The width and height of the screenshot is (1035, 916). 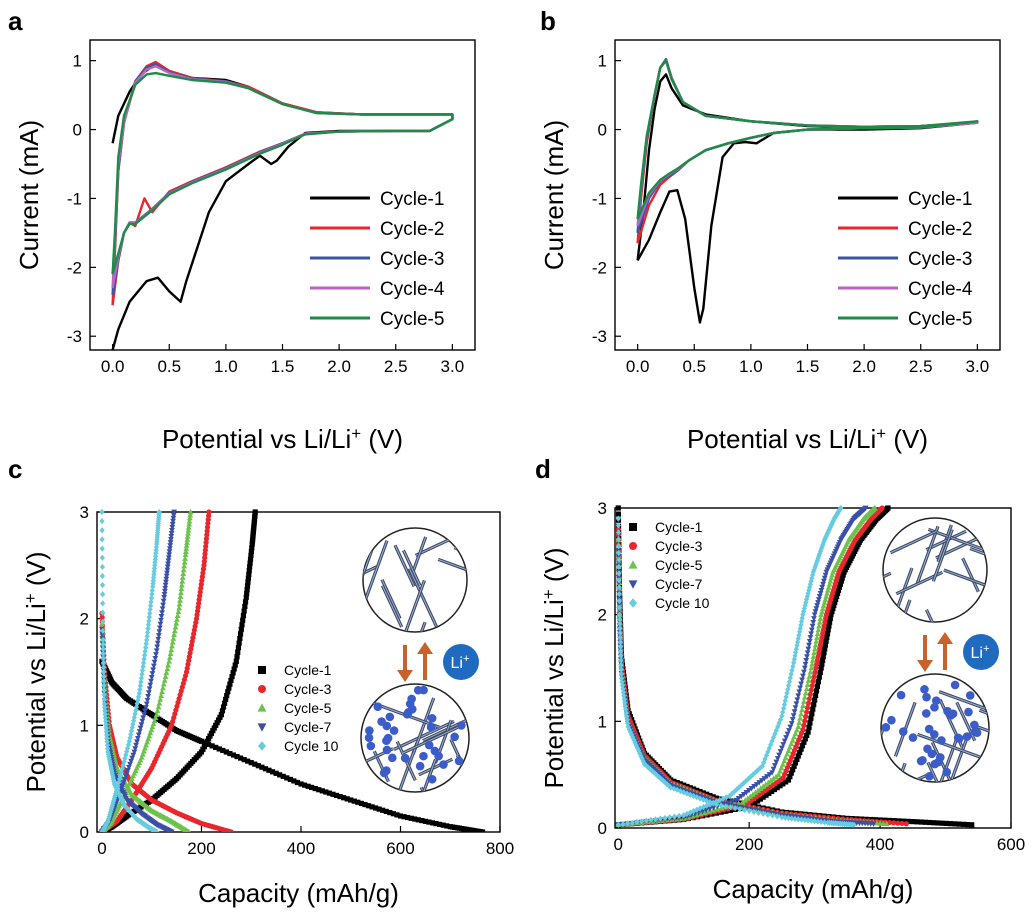 I want to click on d-legend-label: Cycle 10, so click(x=682, y=603).